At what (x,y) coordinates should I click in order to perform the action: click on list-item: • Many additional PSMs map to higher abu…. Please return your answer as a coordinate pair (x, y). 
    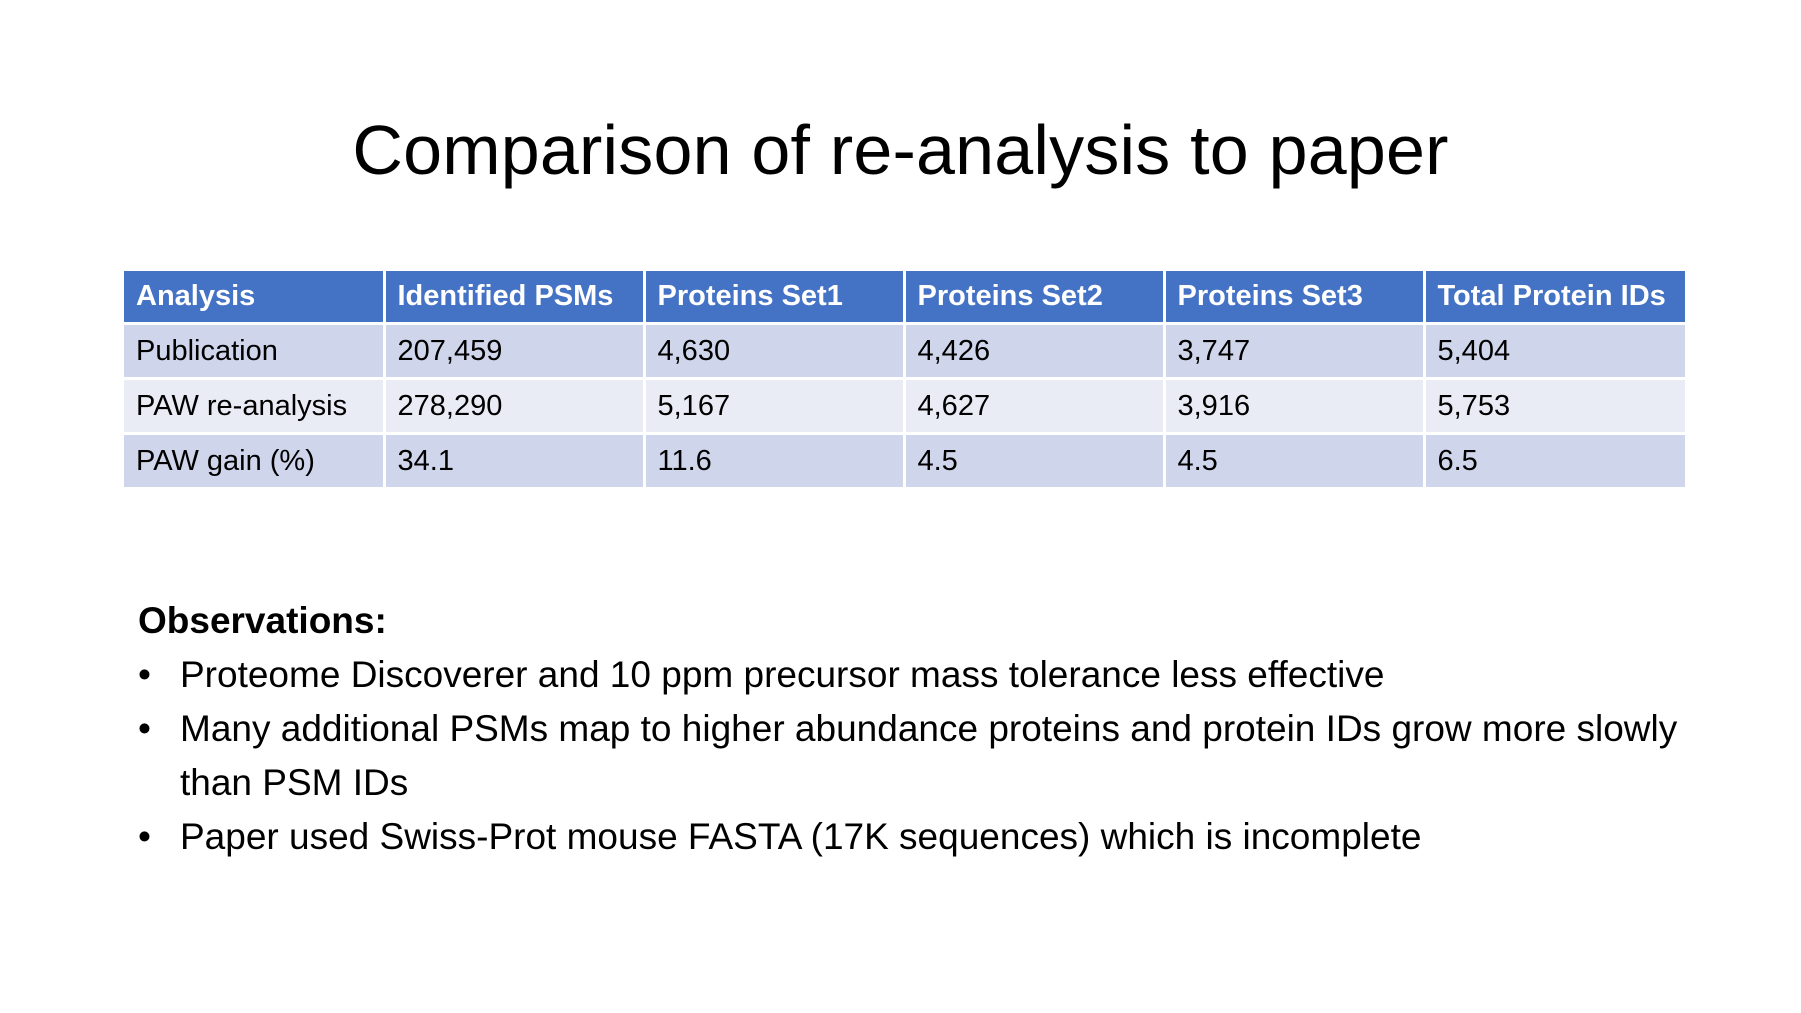
    Looking at the image, I should click on (918, 756).